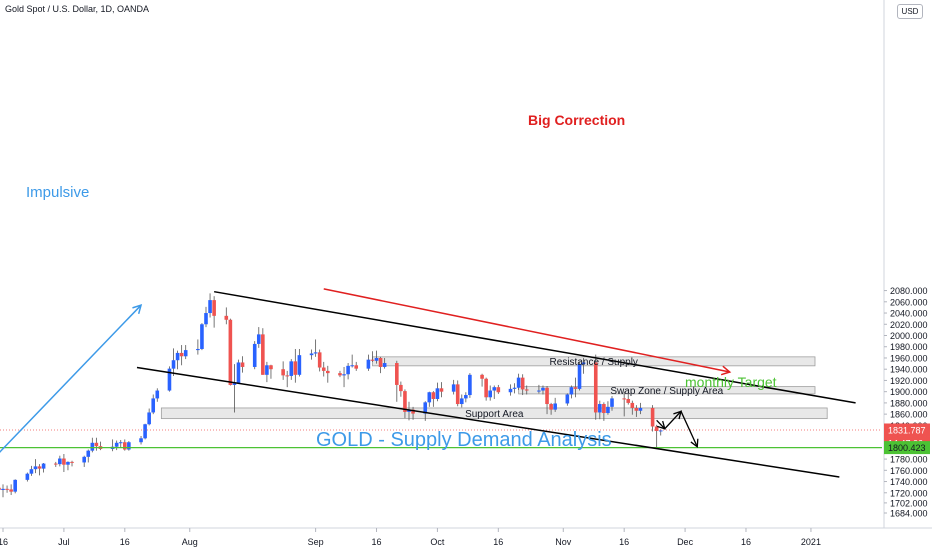 This screenshot has width=932, height=550. I want to click on currency-badge: USD, so click(910, 11).